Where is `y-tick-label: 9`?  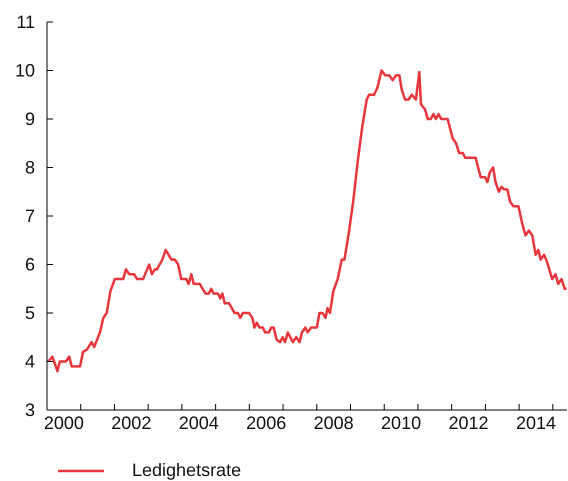
y-tick-label: 9 is located at coordinates (29, 119).